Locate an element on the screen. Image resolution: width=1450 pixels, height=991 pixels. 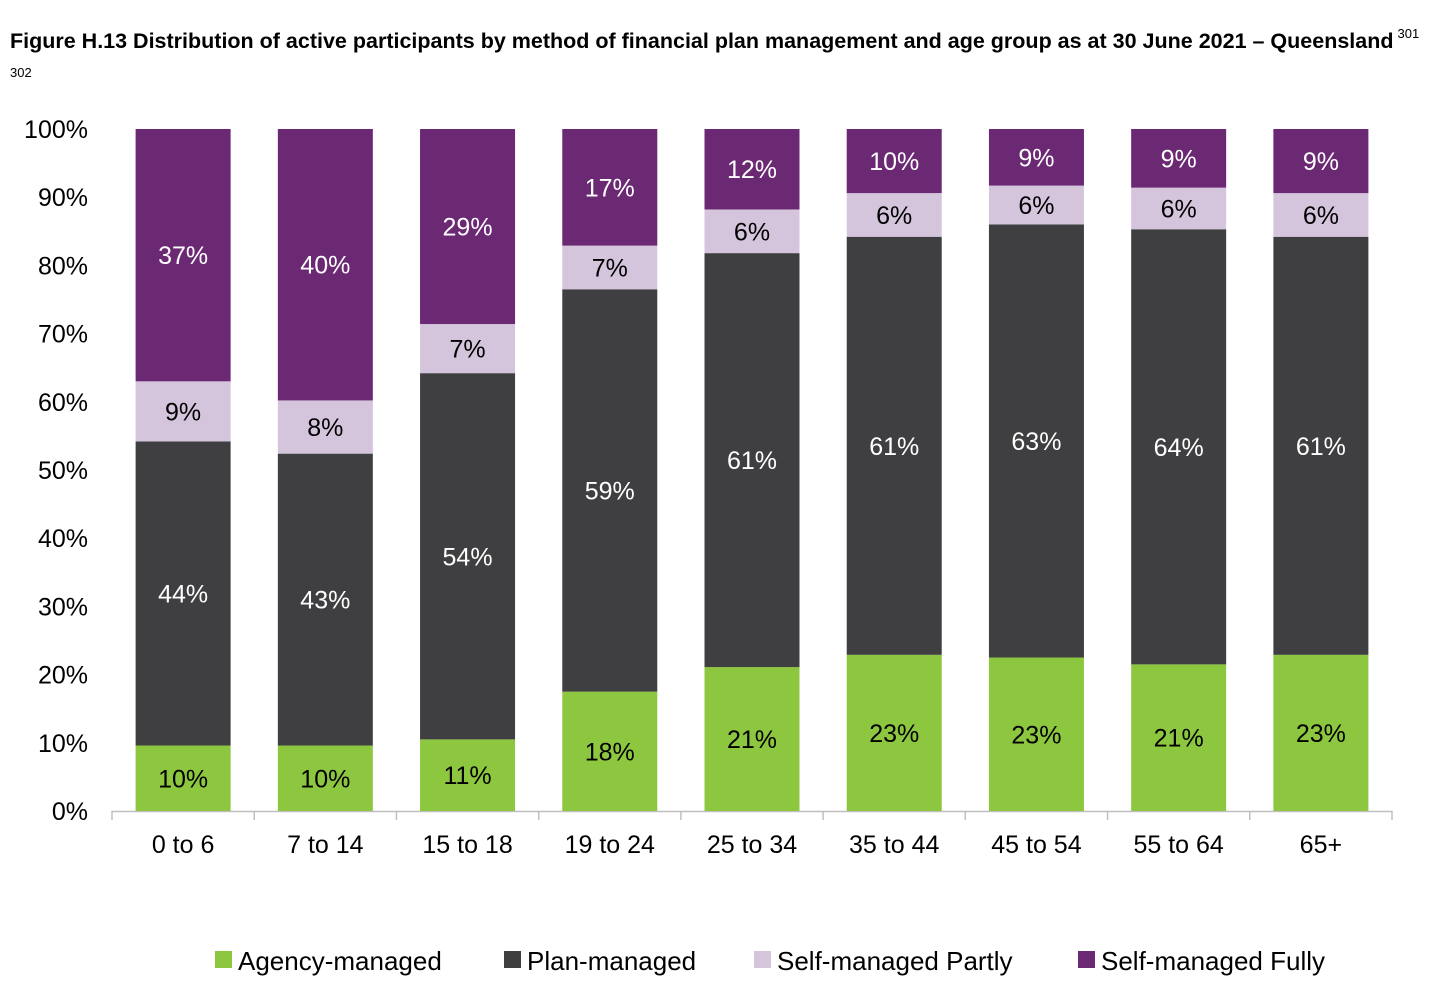
y-tick-label: 60% is located at coordinates (63, 403).